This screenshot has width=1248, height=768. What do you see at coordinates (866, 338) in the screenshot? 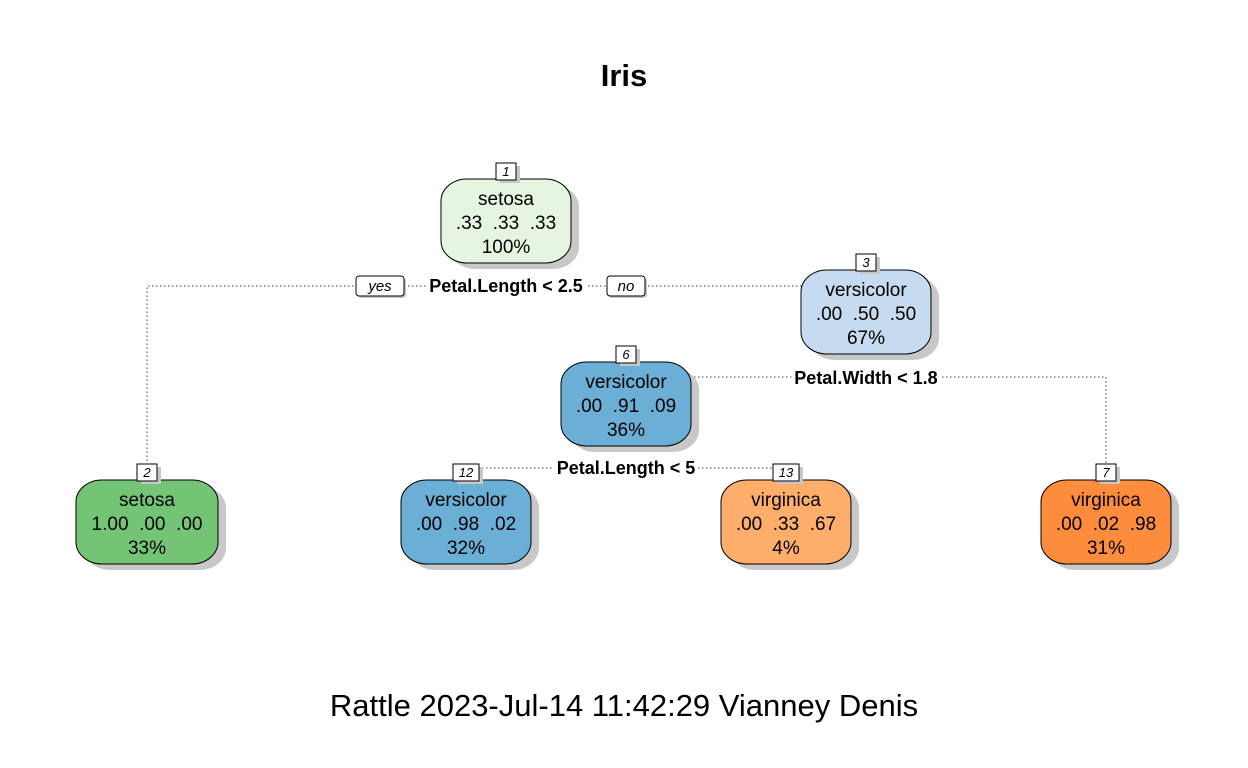
I see `node-percentage: 67%` at bounding box center [866, 338].